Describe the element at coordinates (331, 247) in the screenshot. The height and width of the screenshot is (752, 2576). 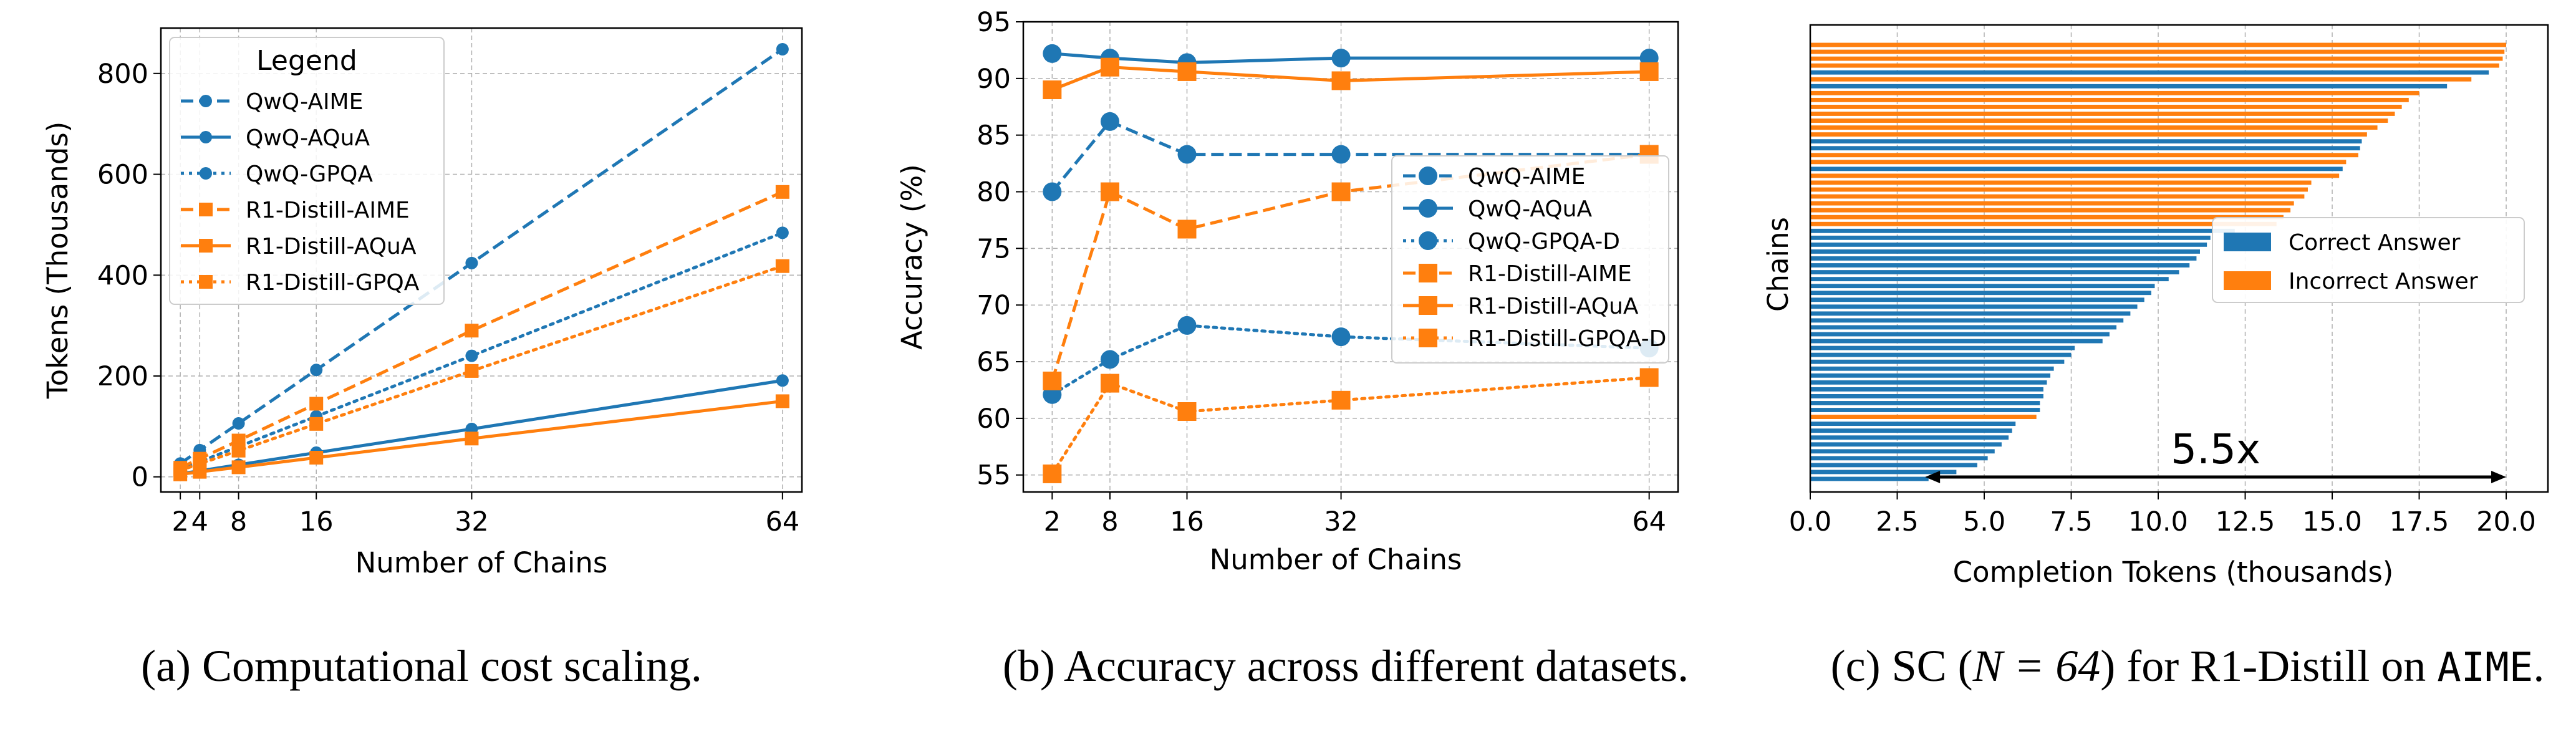
I see `panel-a-legend-label: R1-Distill-AQuA` at that location.